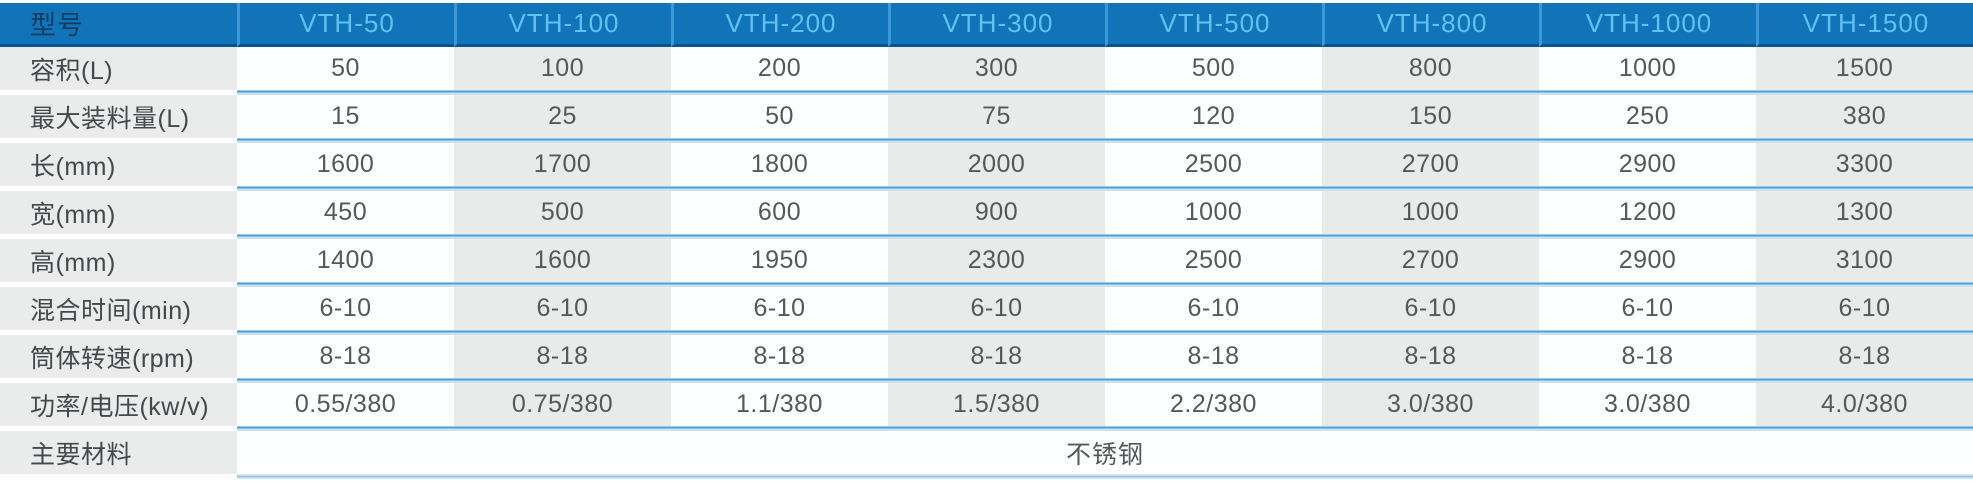  Describe the element at coordinates (118, 356) in the screenshot. I see `row-label: 筒体转速(rpm)` at that location.